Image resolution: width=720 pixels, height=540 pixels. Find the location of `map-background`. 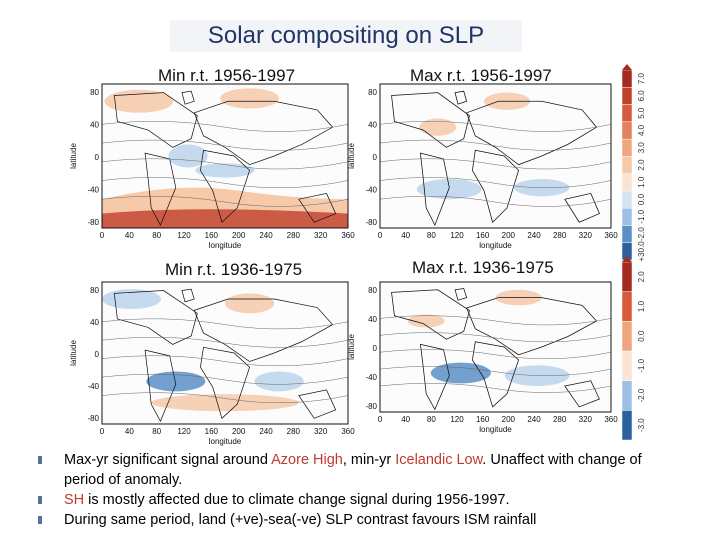

map-background is located at coordinates (495, 347).